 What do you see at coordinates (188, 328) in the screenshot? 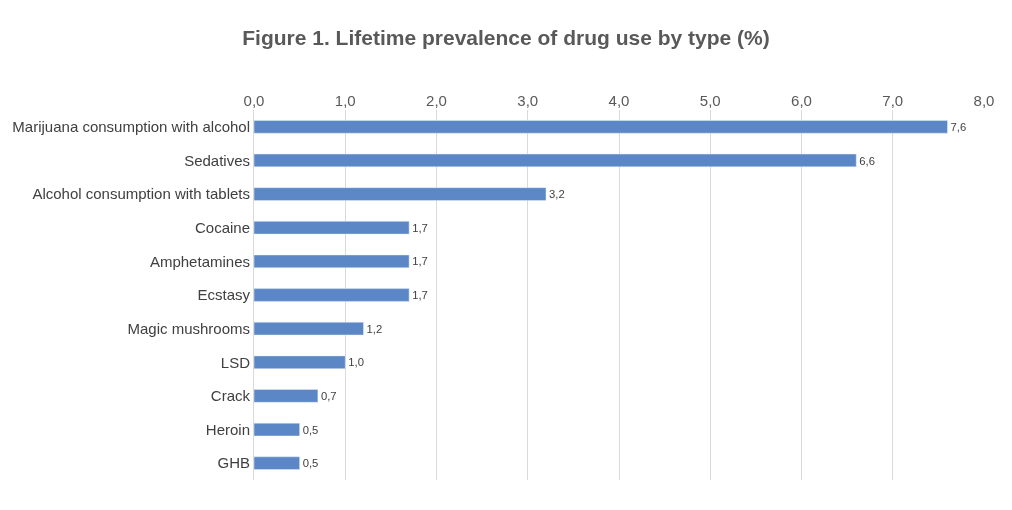
I see `y-tick-label: Magic mushrooms` at bounding box center [188, 328].